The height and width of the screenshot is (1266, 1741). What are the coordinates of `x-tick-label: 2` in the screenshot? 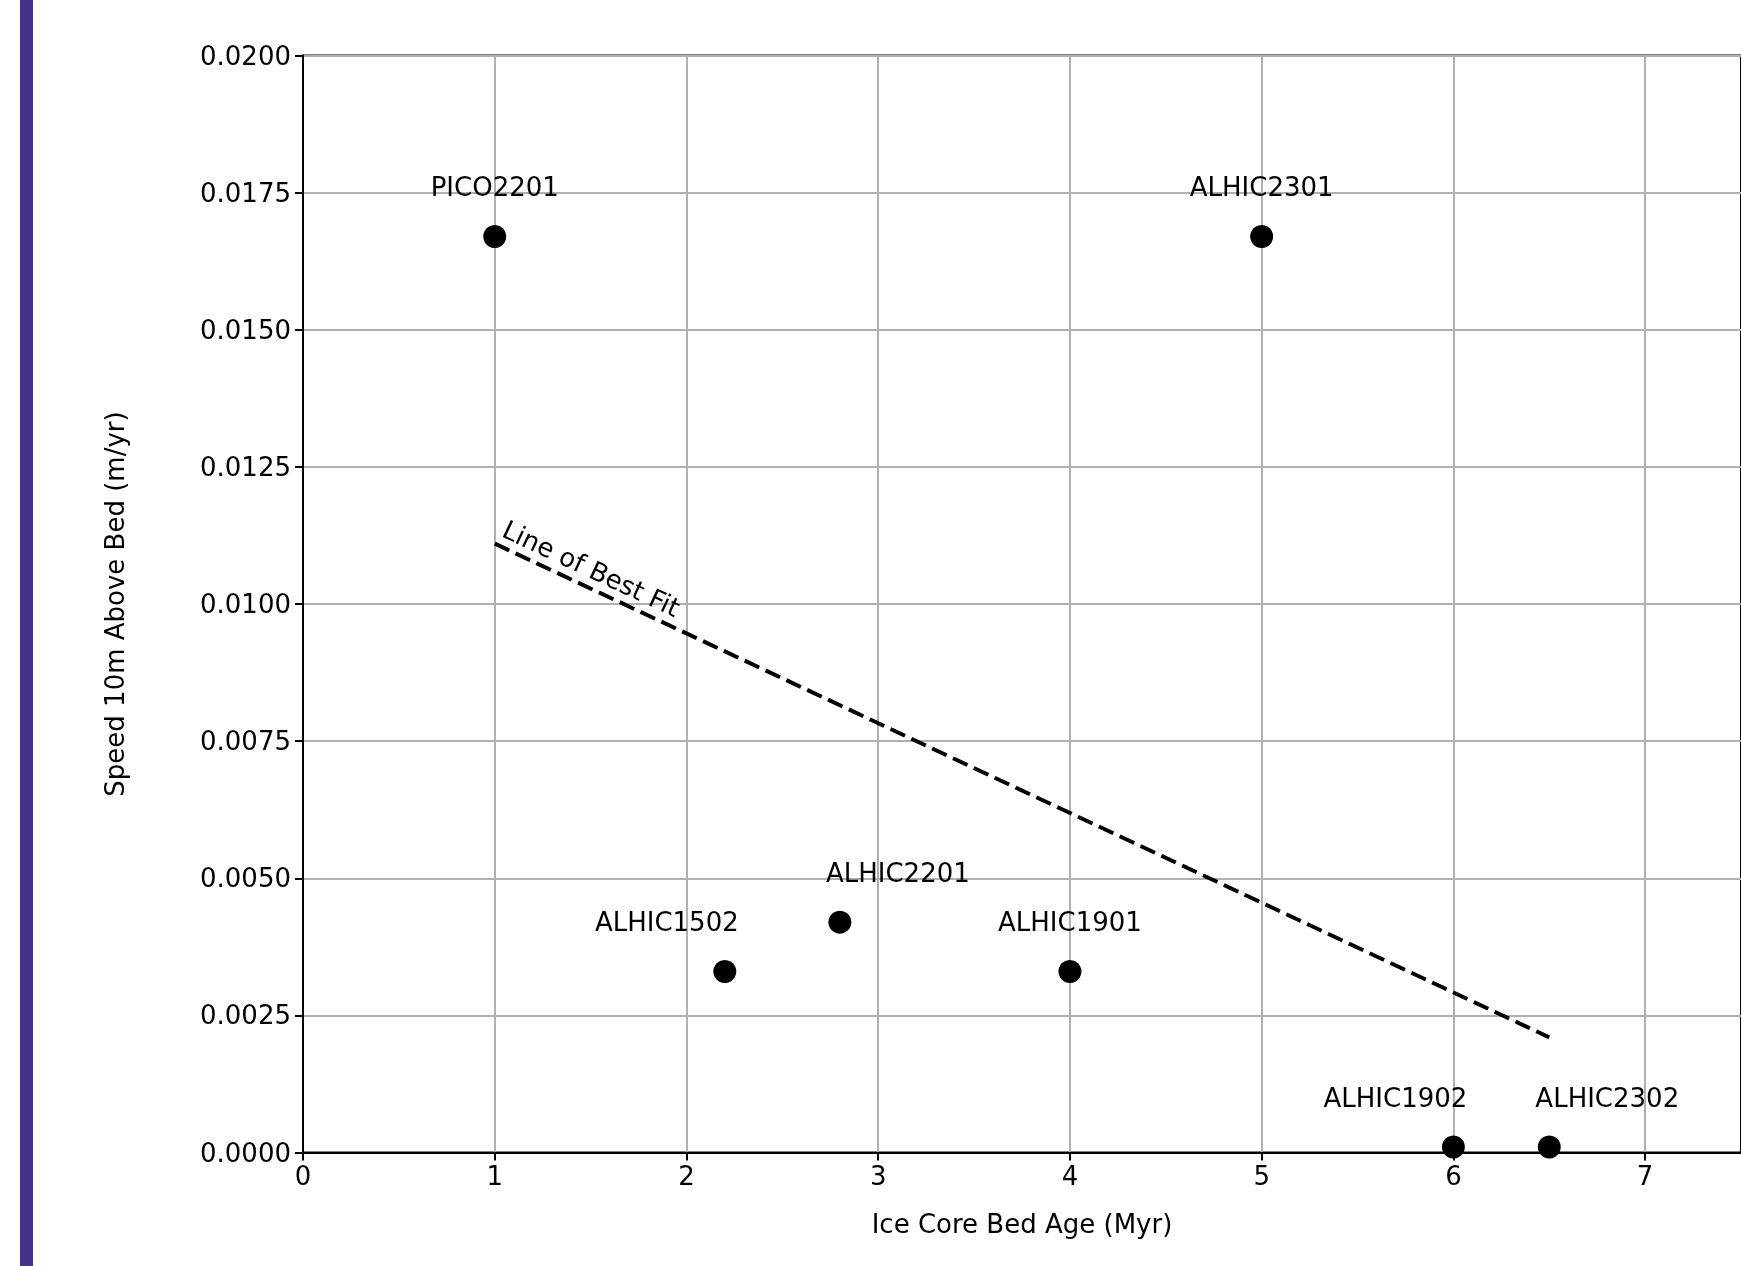 It's located at (686, 1175).